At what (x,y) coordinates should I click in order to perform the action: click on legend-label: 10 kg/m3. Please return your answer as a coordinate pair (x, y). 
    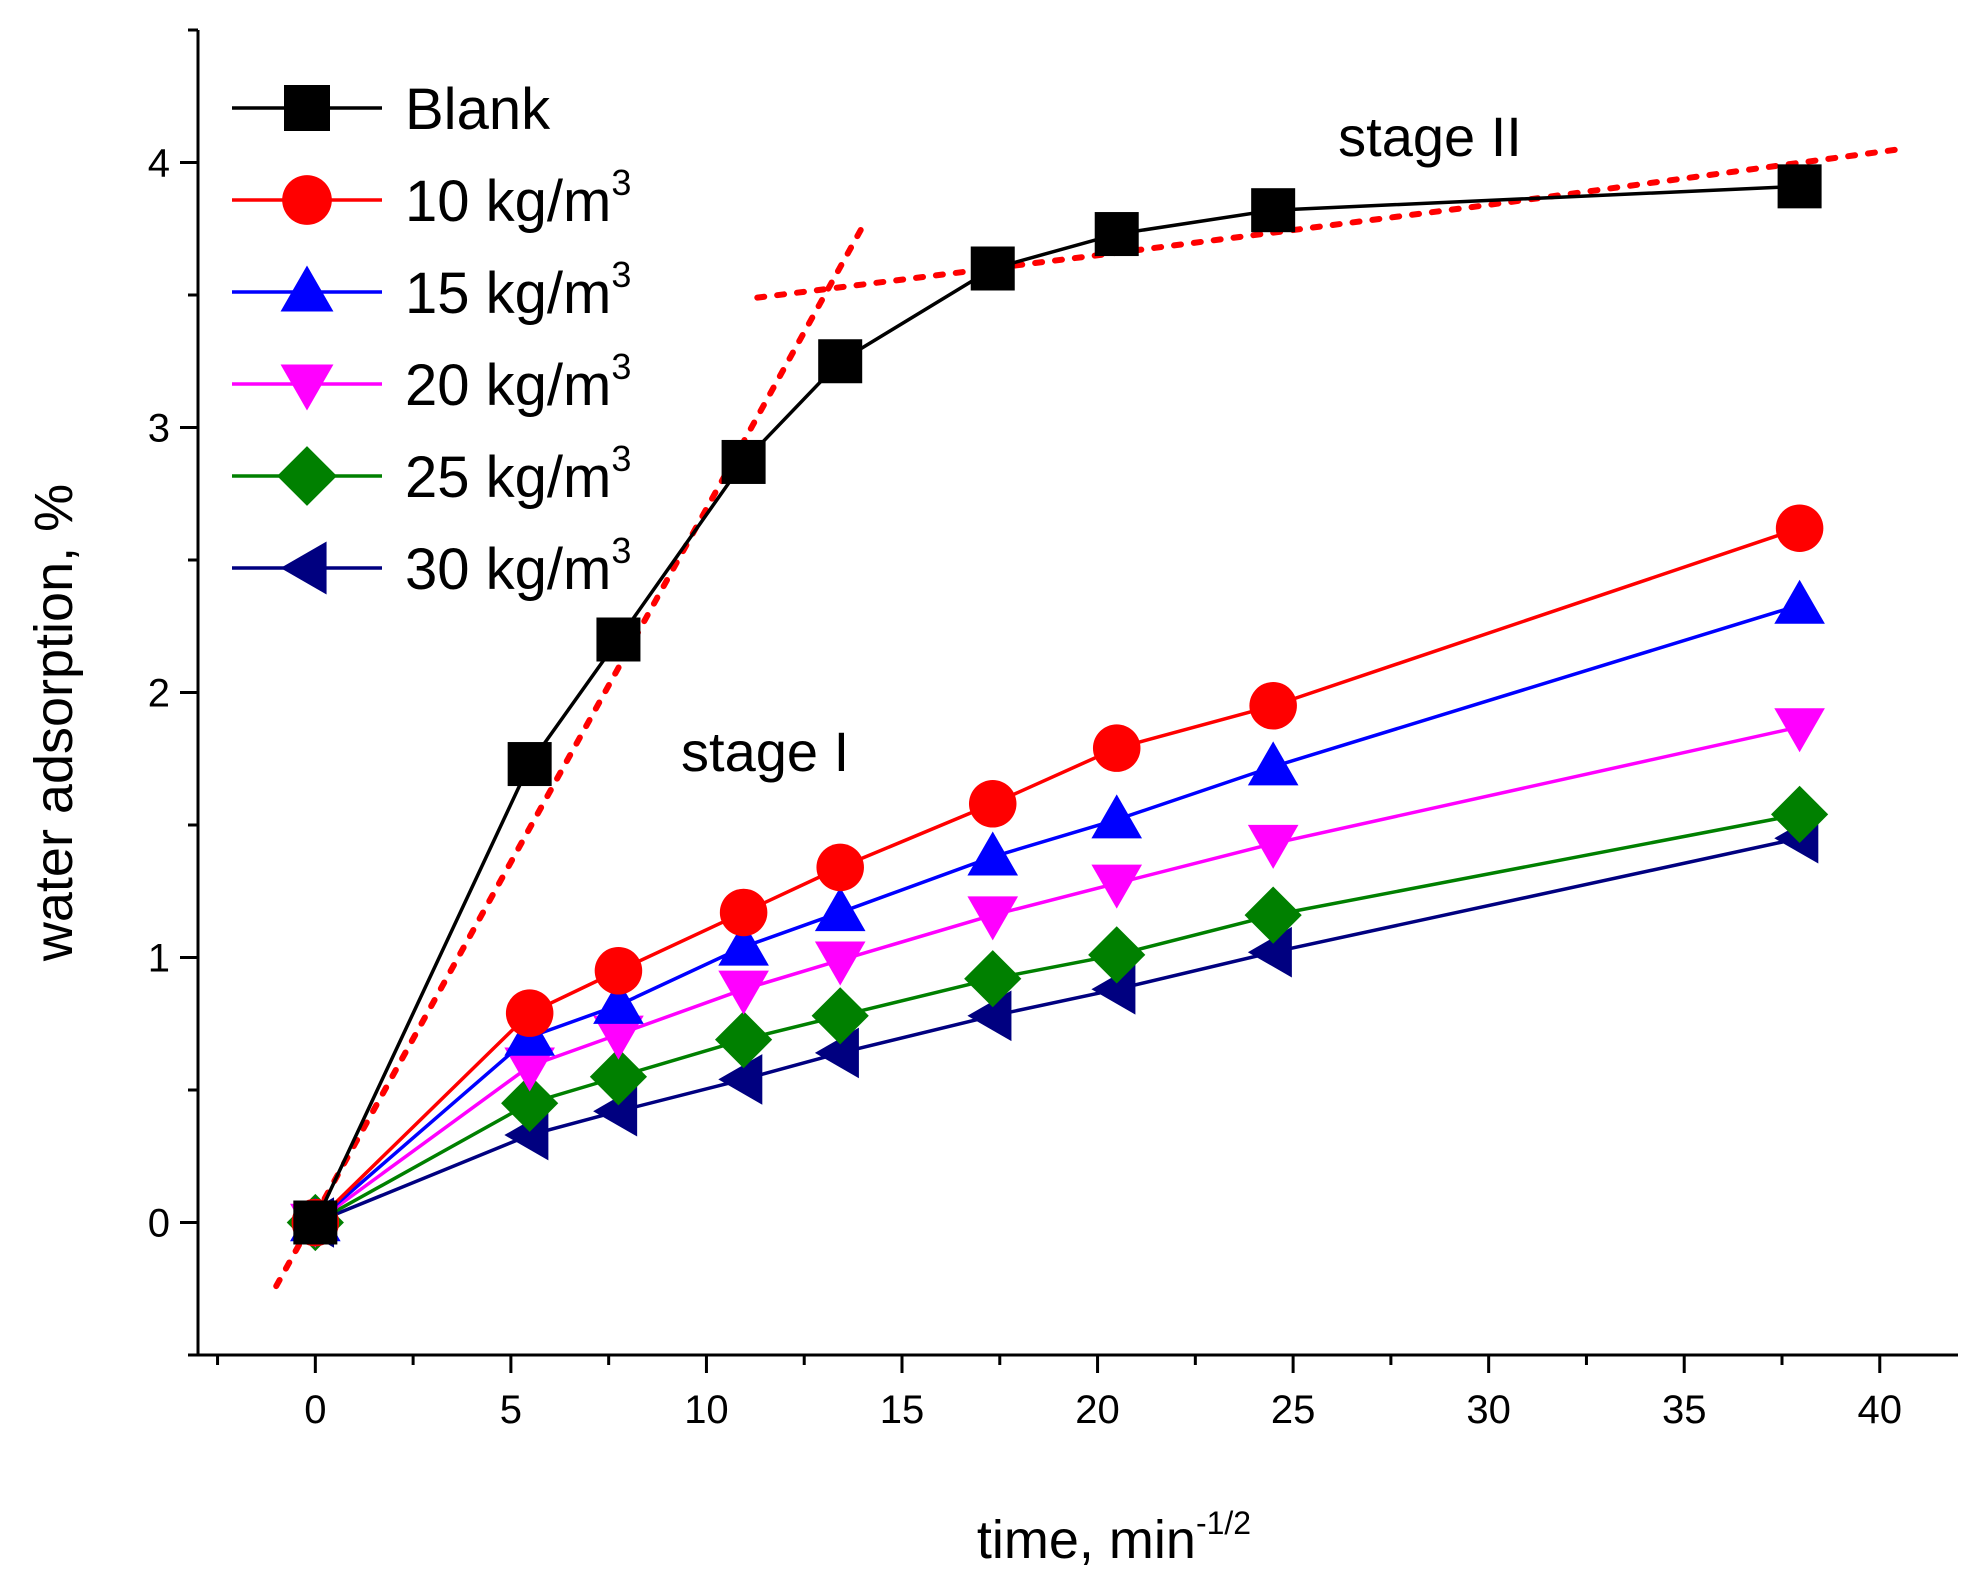
    Looking at the image, I should click on (518, 198).